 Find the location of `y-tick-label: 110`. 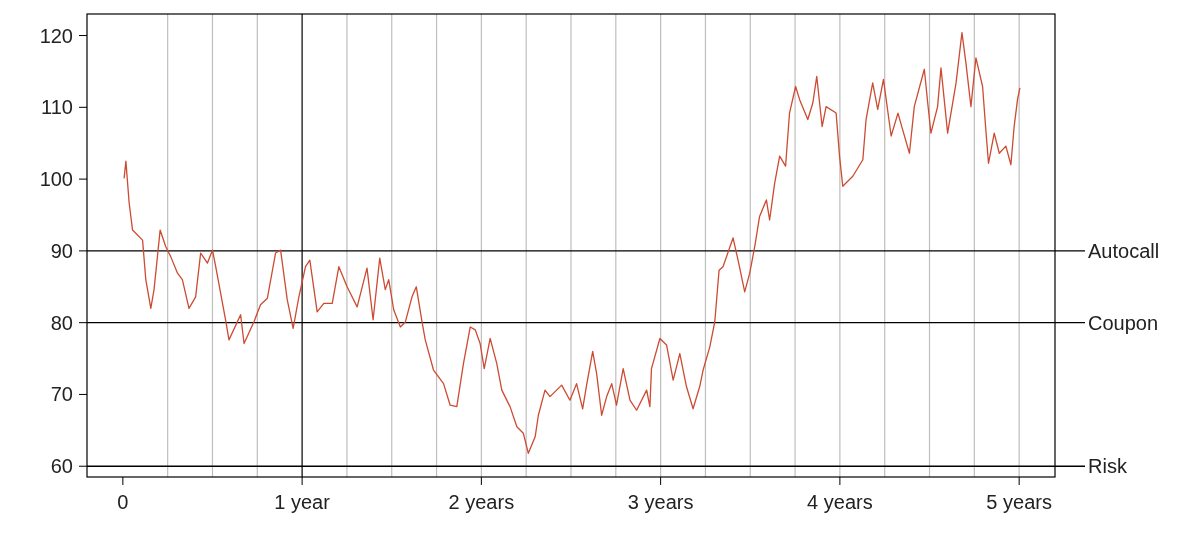

y-tick-label: 110 is located at coordinates (57, 107).